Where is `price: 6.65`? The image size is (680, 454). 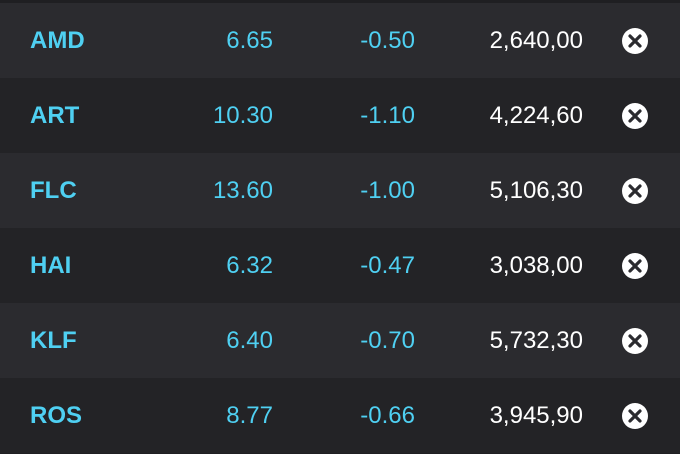 price: 6.65 is located at coordinates (249, 40).